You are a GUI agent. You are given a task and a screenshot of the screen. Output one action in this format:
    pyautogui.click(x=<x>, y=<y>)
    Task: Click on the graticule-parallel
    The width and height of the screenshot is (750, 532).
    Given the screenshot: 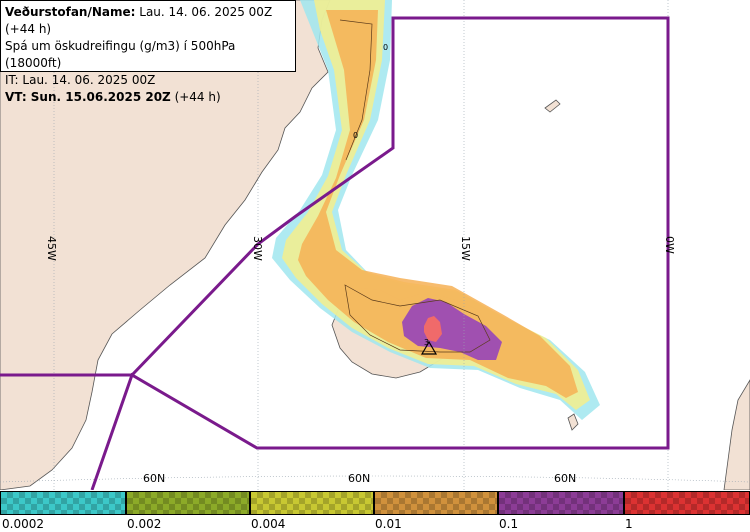 What is the action you would take?
    pyautogui.click(x=375, y=479)
    